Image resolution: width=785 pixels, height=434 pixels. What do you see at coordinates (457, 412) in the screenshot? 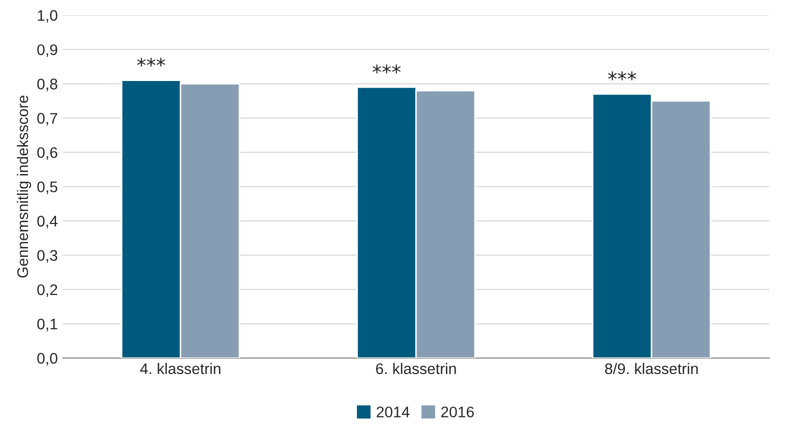
I see `legend-label: 2016` at bounding box center [457, 412].